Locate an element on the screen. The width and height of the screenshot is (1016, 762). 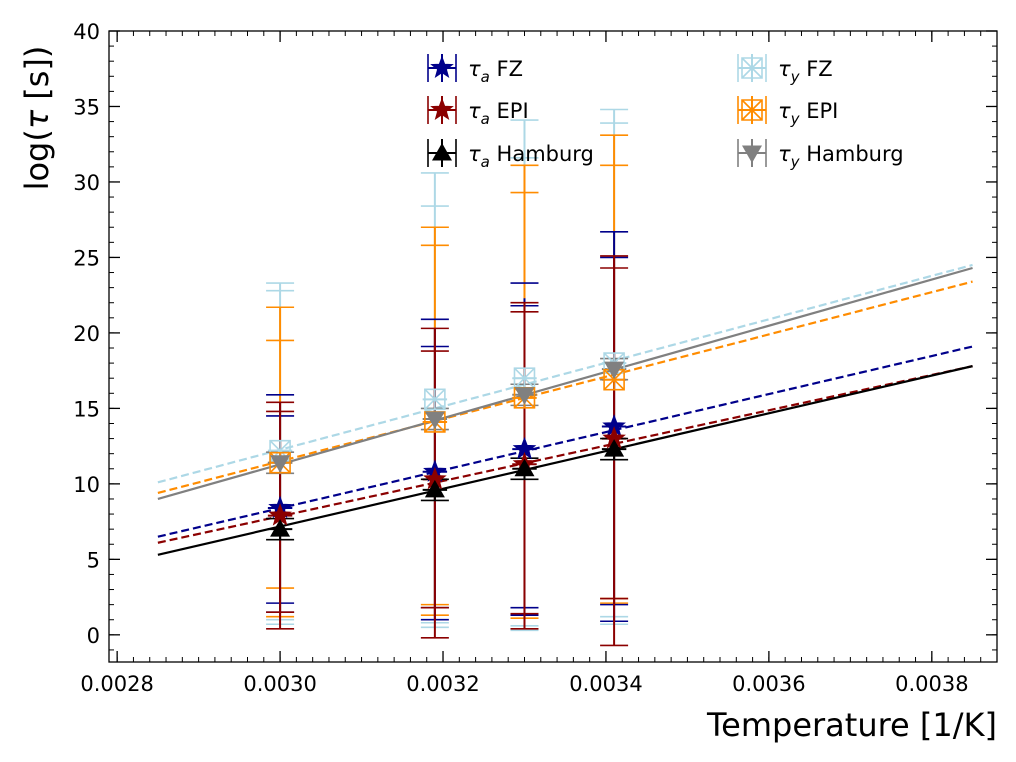
legend-label: τa Hamburg is located at coordinates (531, 156).